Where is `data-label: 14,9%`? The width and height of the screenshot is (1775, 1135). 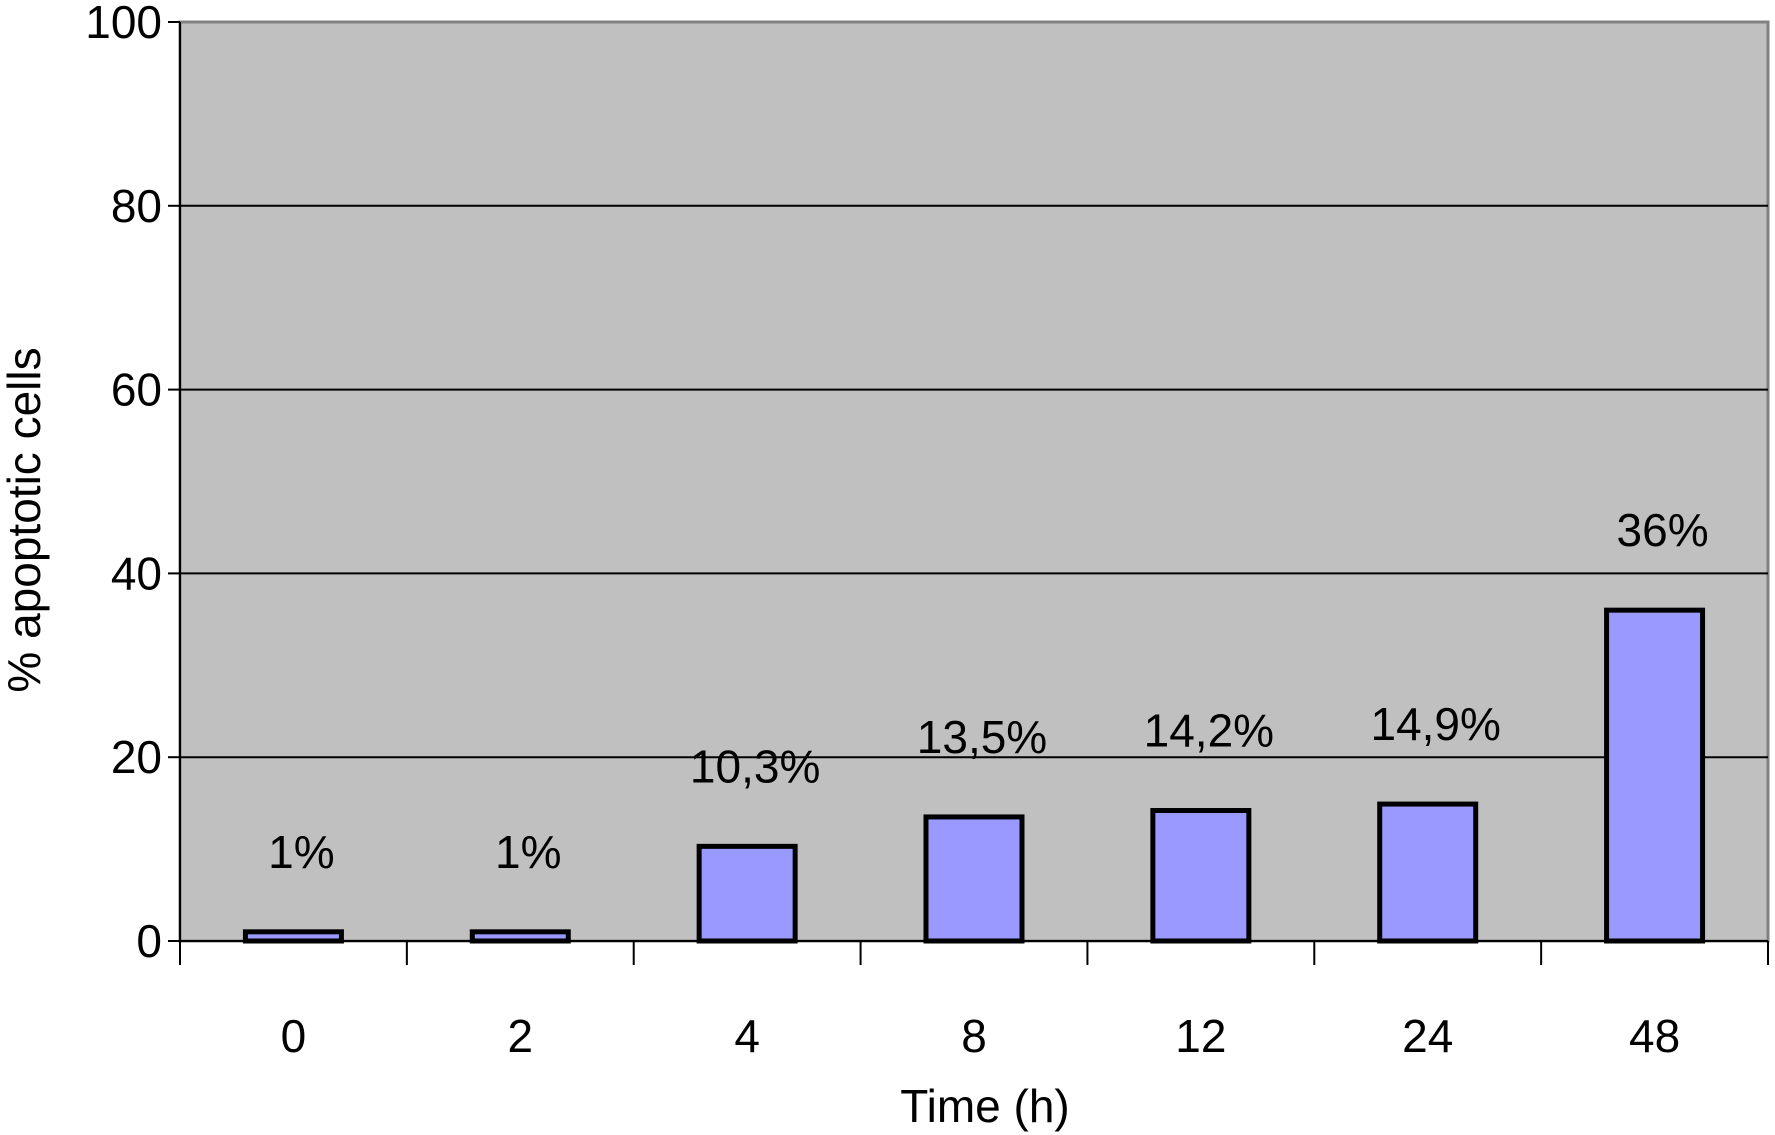 data-label: 14,9% is located at coordinates (1435, 724).